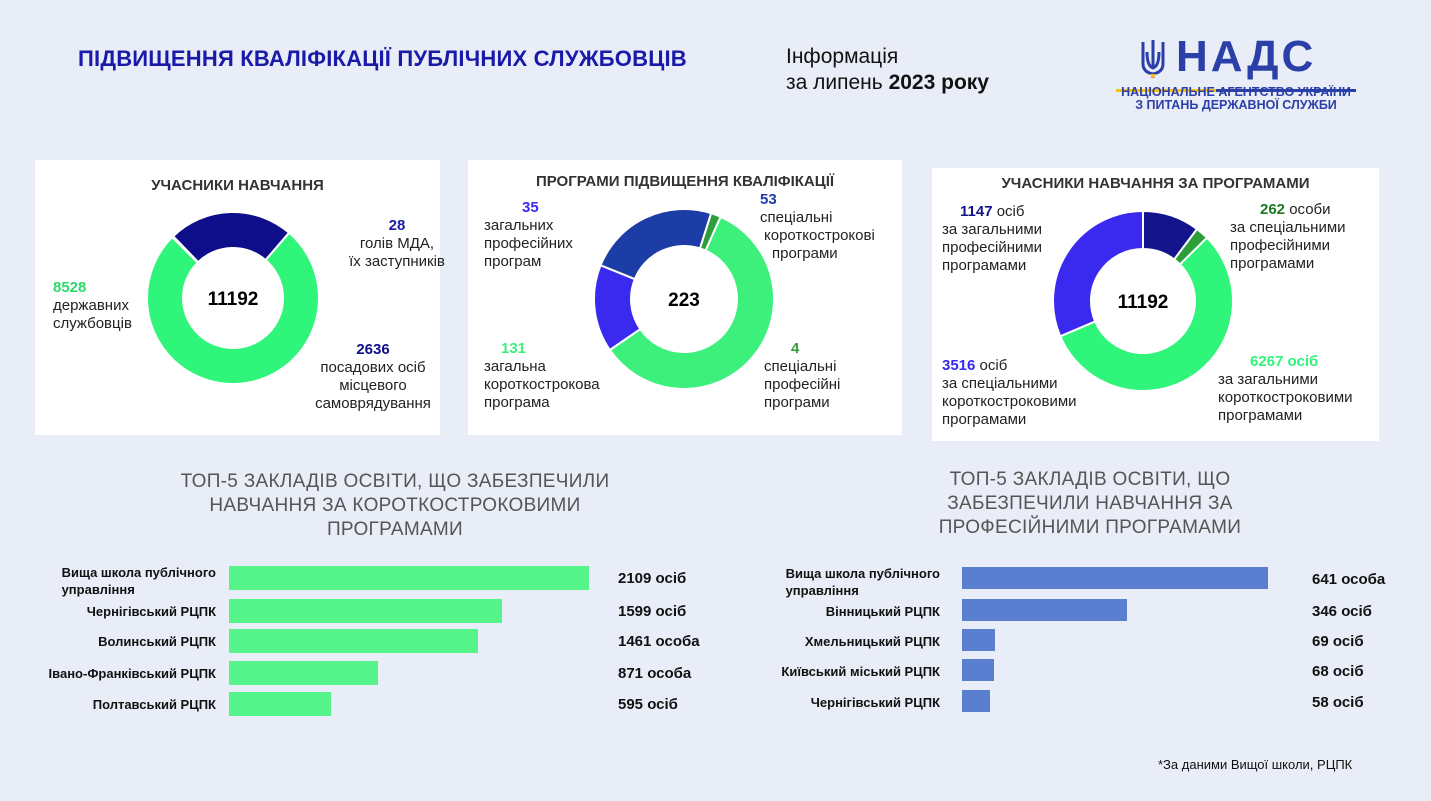 The width and height of the screenshot is (1431, 801). I want to click on value-label: 4, so click(795, 348).